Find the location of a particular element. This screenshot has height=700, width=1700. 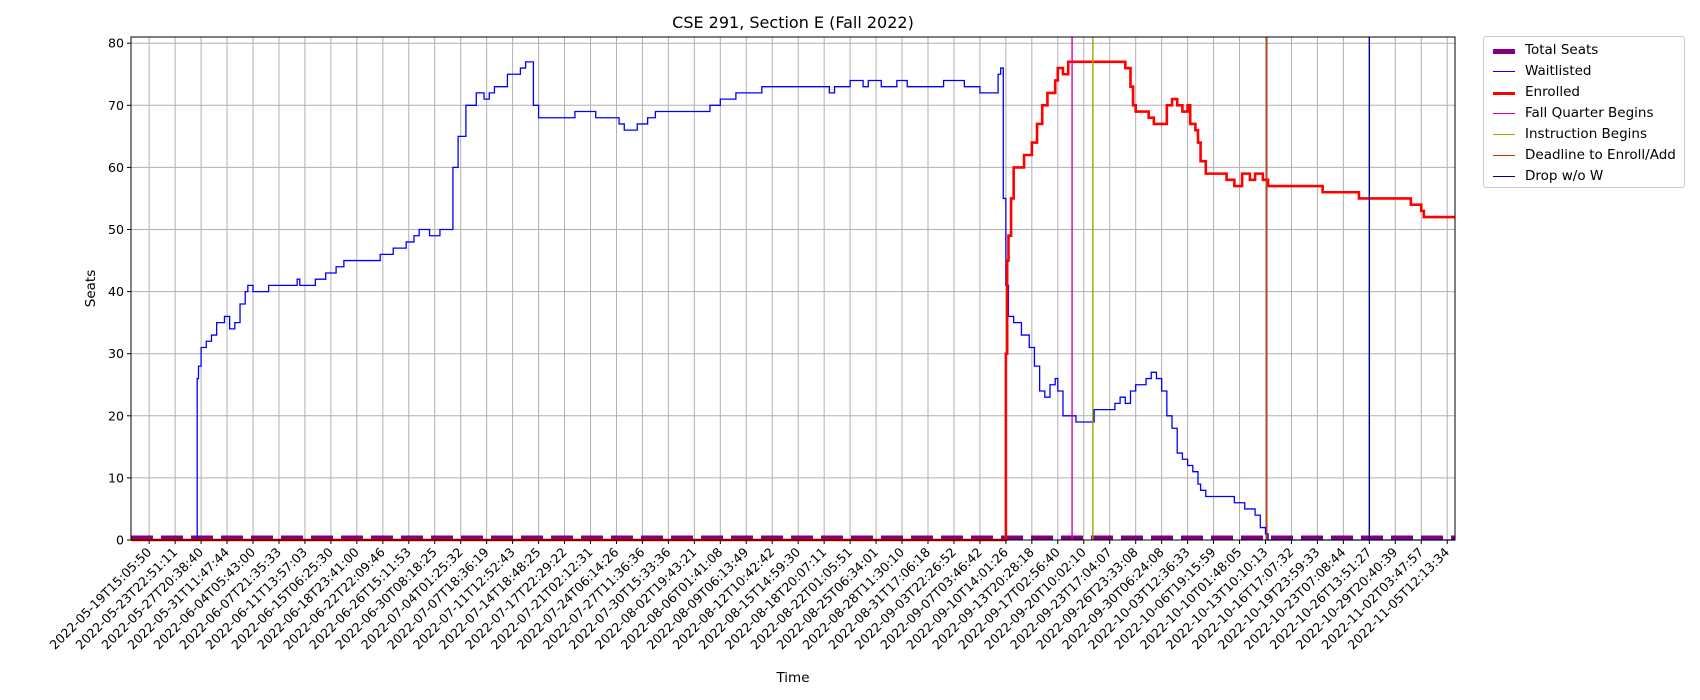

legend-item: Enrolled is located at coordinates (1584, 93).